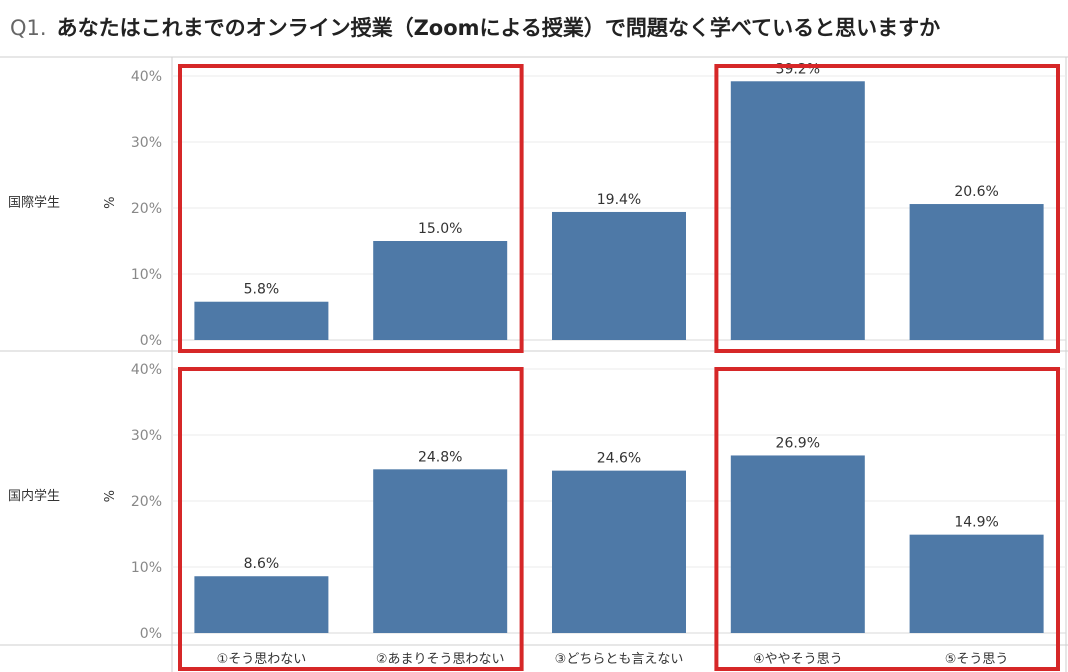 The image size is (1068, 672). Describe the element at coordinates (976, 192) in the screenshot. I see `bar-value-label: 20.6%` at that location.